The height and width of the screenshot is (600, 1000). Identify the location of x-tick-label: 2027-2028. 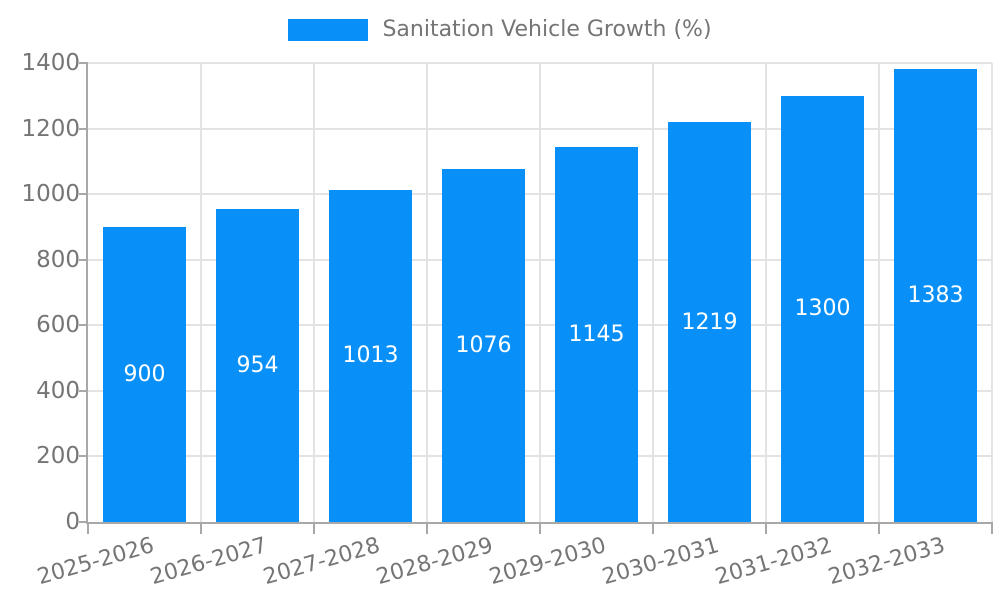
(321, 562).